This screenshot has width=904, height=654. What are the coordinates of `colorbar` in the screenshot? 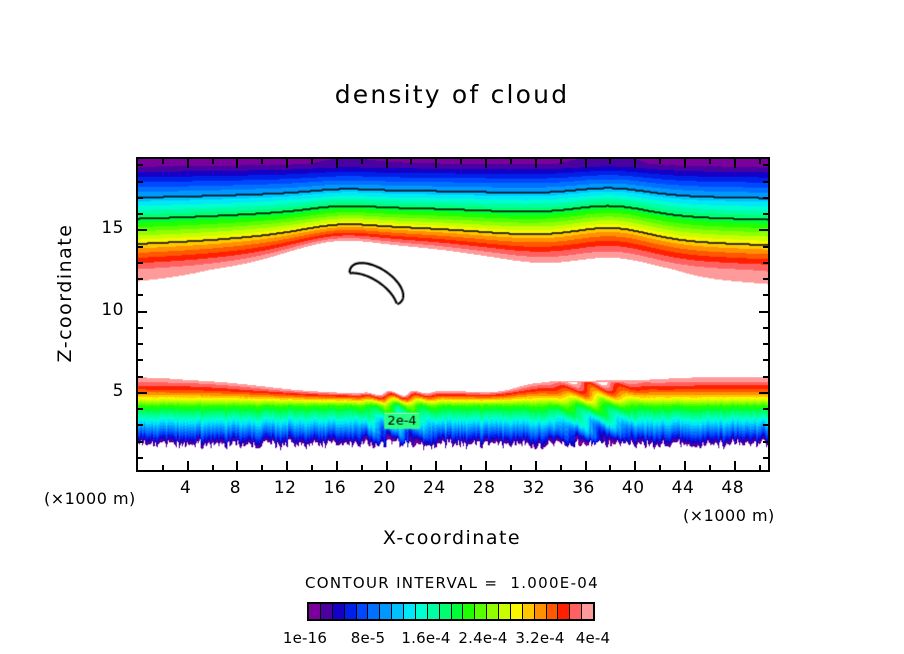 It's located at (451, 611).